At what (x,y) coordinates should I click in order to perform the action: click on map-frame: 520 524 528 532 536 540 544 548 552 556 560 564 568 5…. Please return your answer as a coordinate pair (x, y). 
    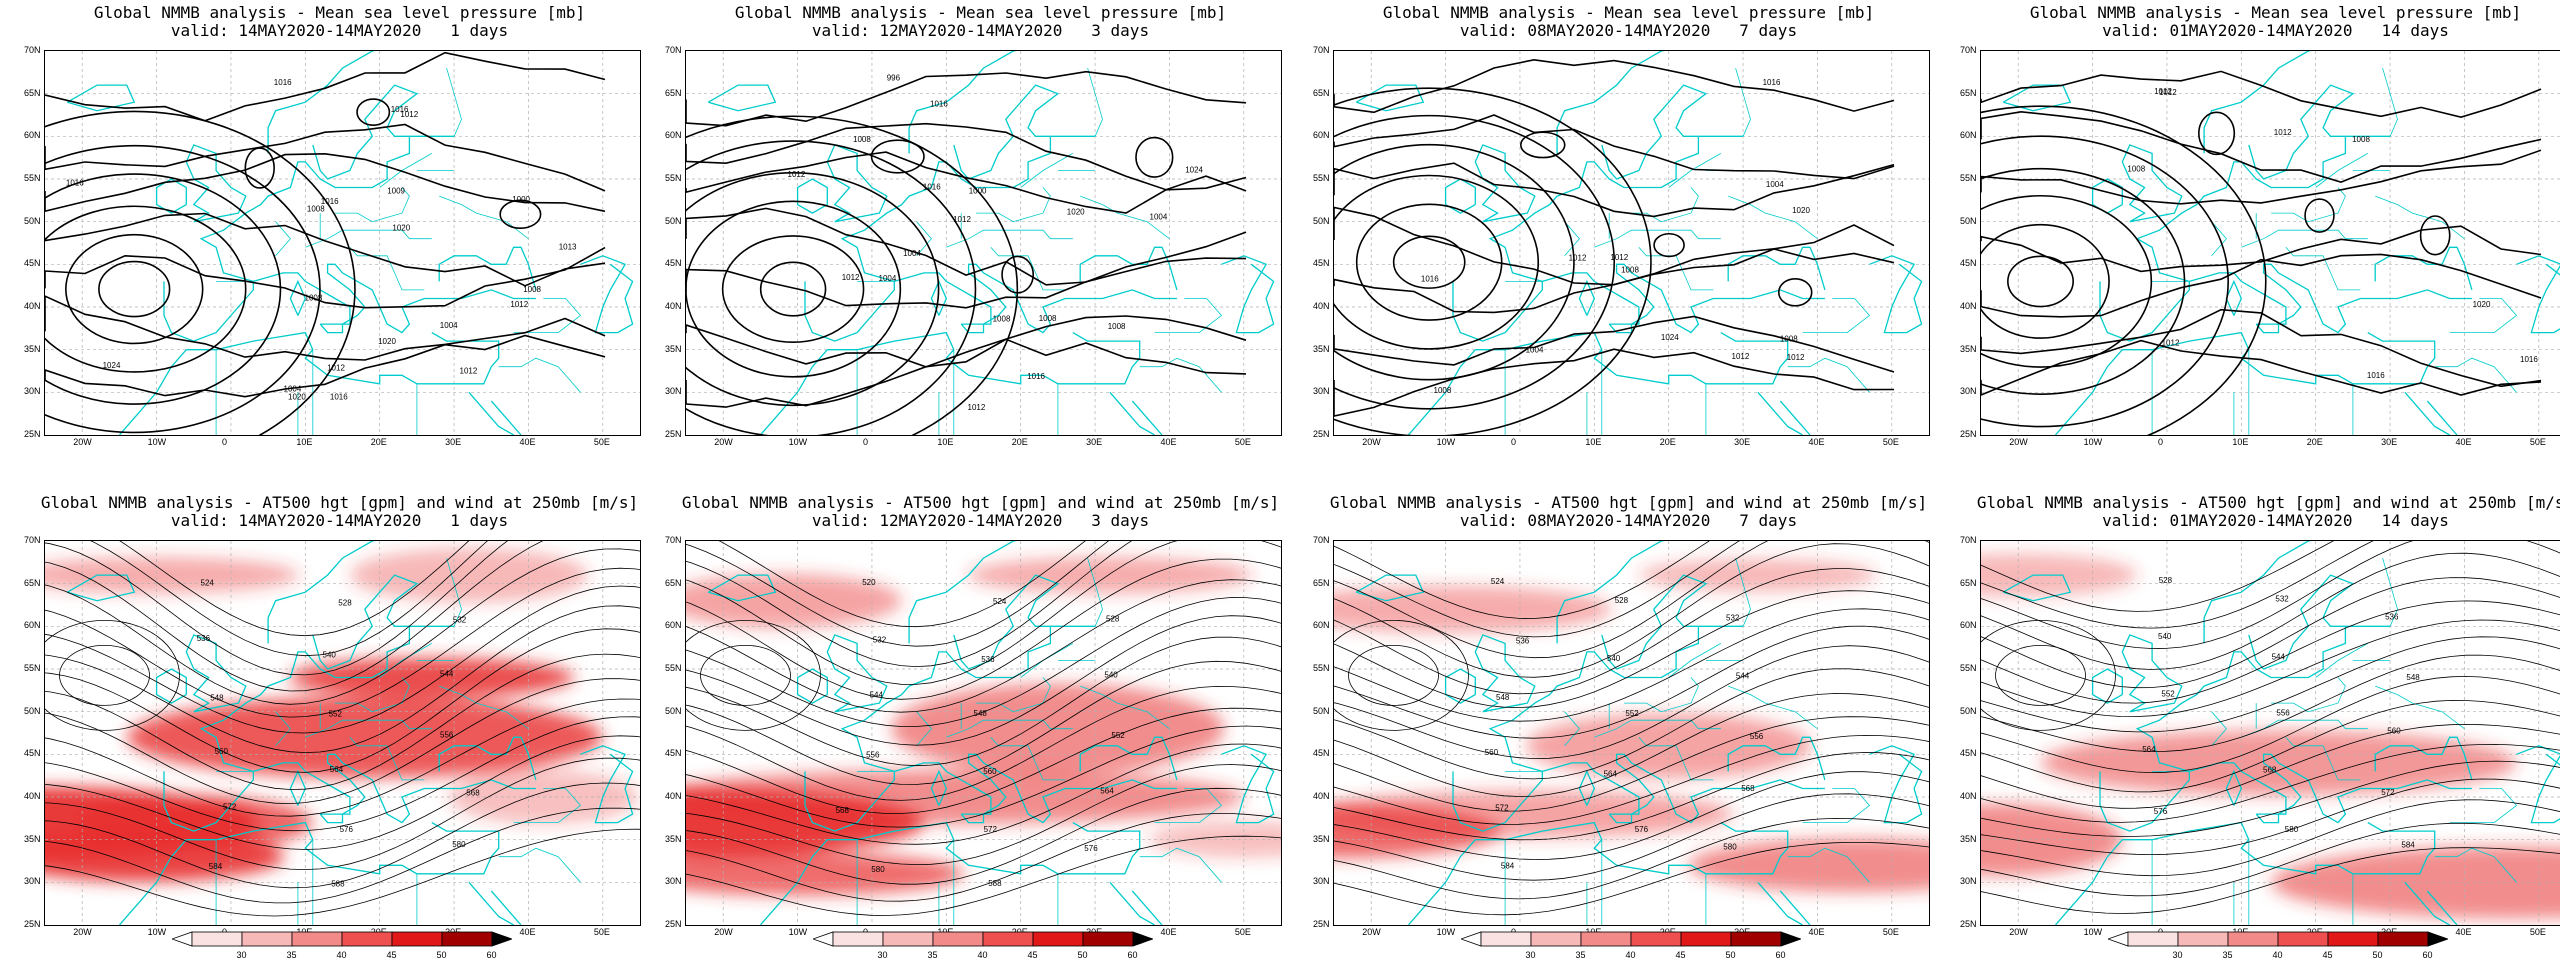
    Looking at the image, I should click on (983, 733).